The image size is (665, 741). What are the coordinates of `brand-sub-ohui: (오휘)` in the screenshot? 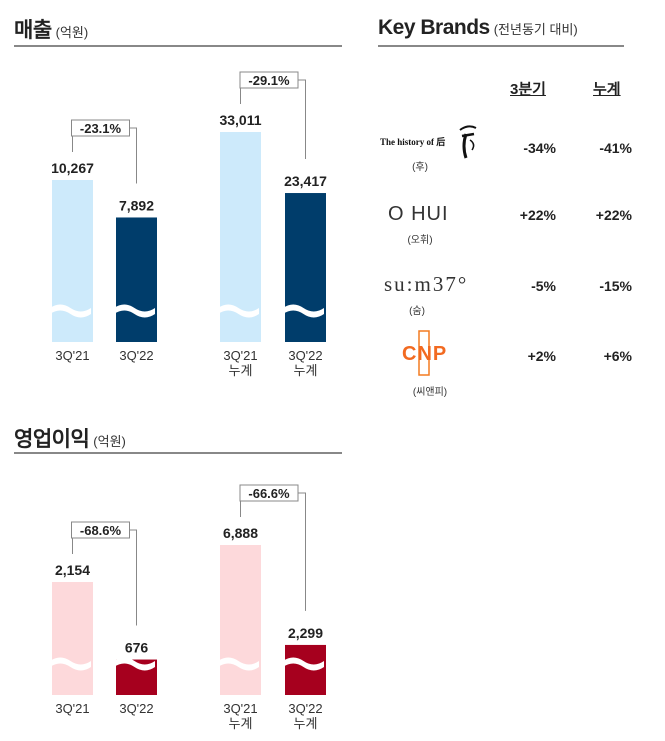 It's located at (420, 240).